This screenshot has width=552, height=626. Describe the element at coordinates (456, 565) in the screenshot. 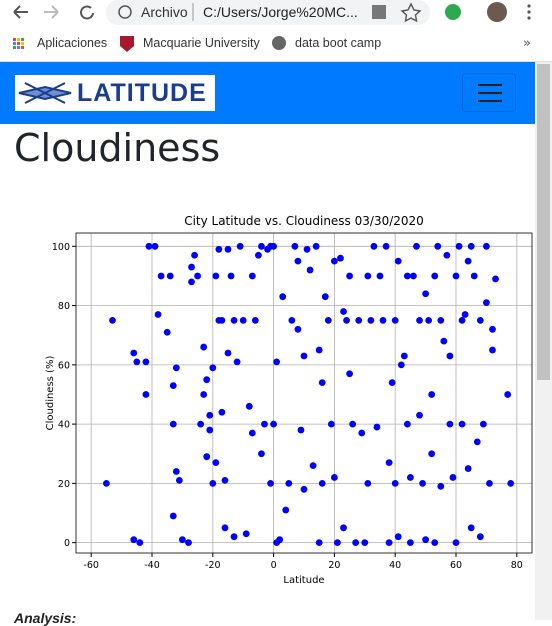

I see `x-tick-label: 60` at that location.